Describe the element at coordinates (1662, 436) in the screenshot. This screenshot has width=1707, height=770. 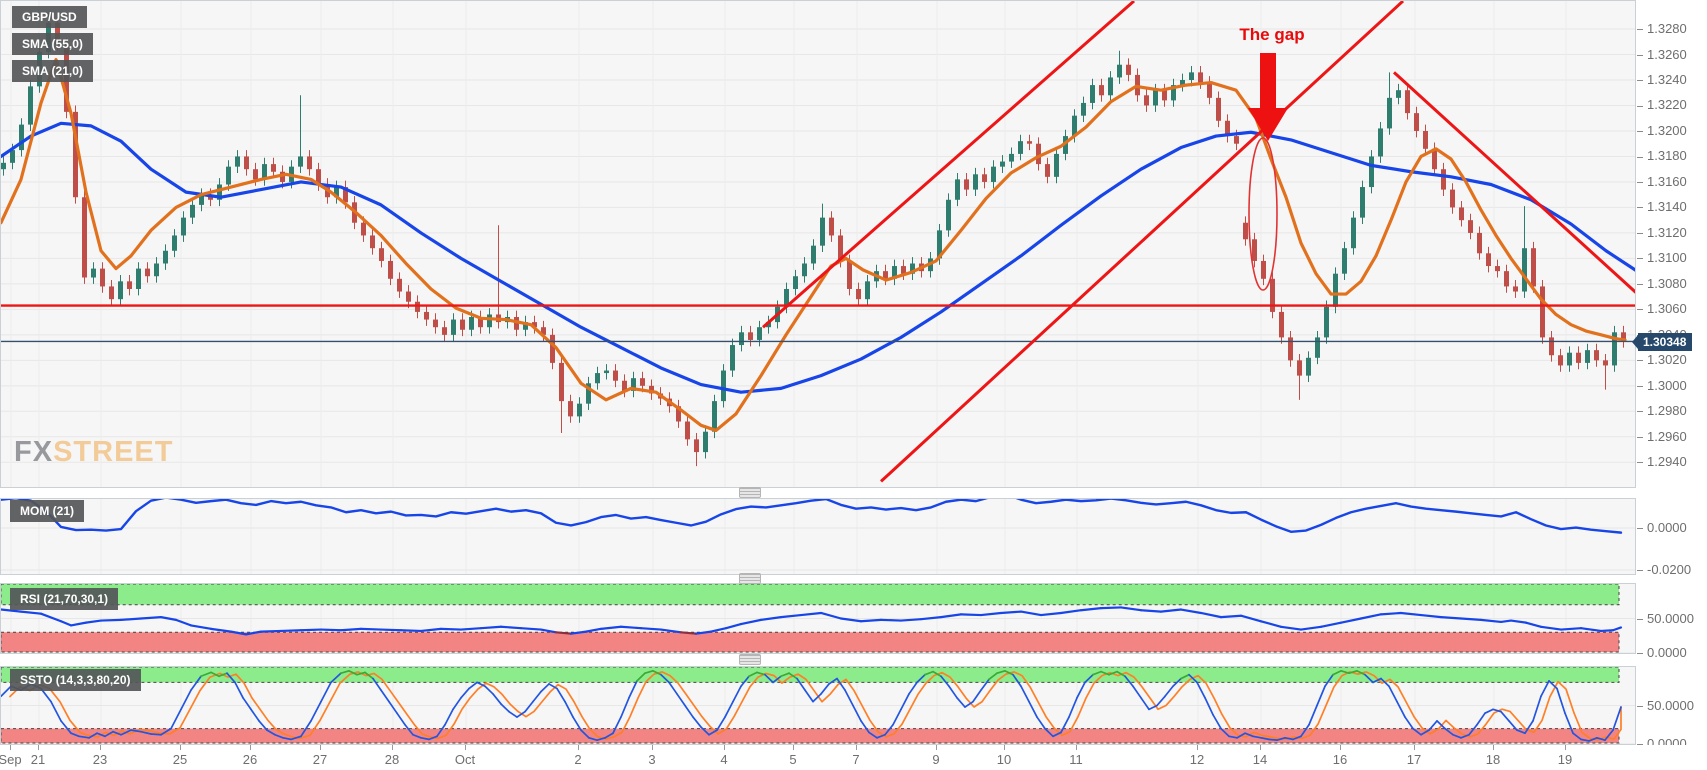
I see `y-axis-tick: 1.2960` at that location.